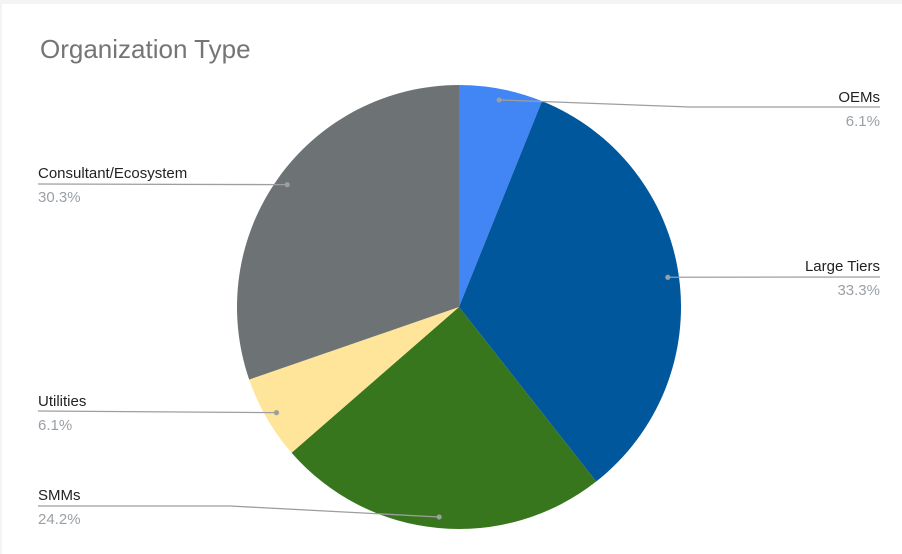  Describe the element at coordinates (276, 413) in the screenshot. I see `leader-dot-utilities` at that location.